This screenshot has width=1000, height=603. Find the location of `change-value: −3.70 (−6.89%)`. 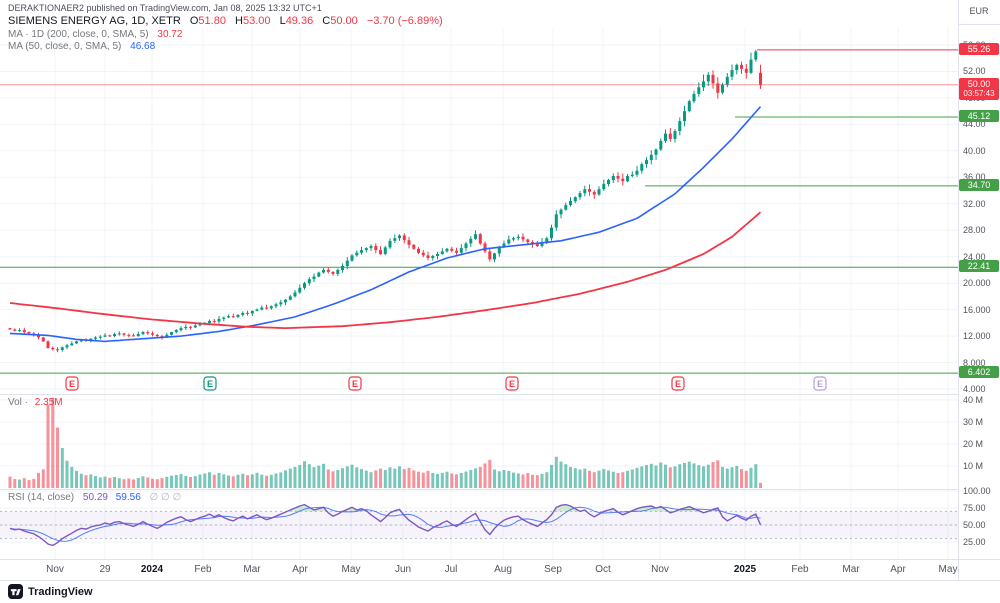

change-value: −3.70 (−6.89%) is located at coordinates (404, 21).